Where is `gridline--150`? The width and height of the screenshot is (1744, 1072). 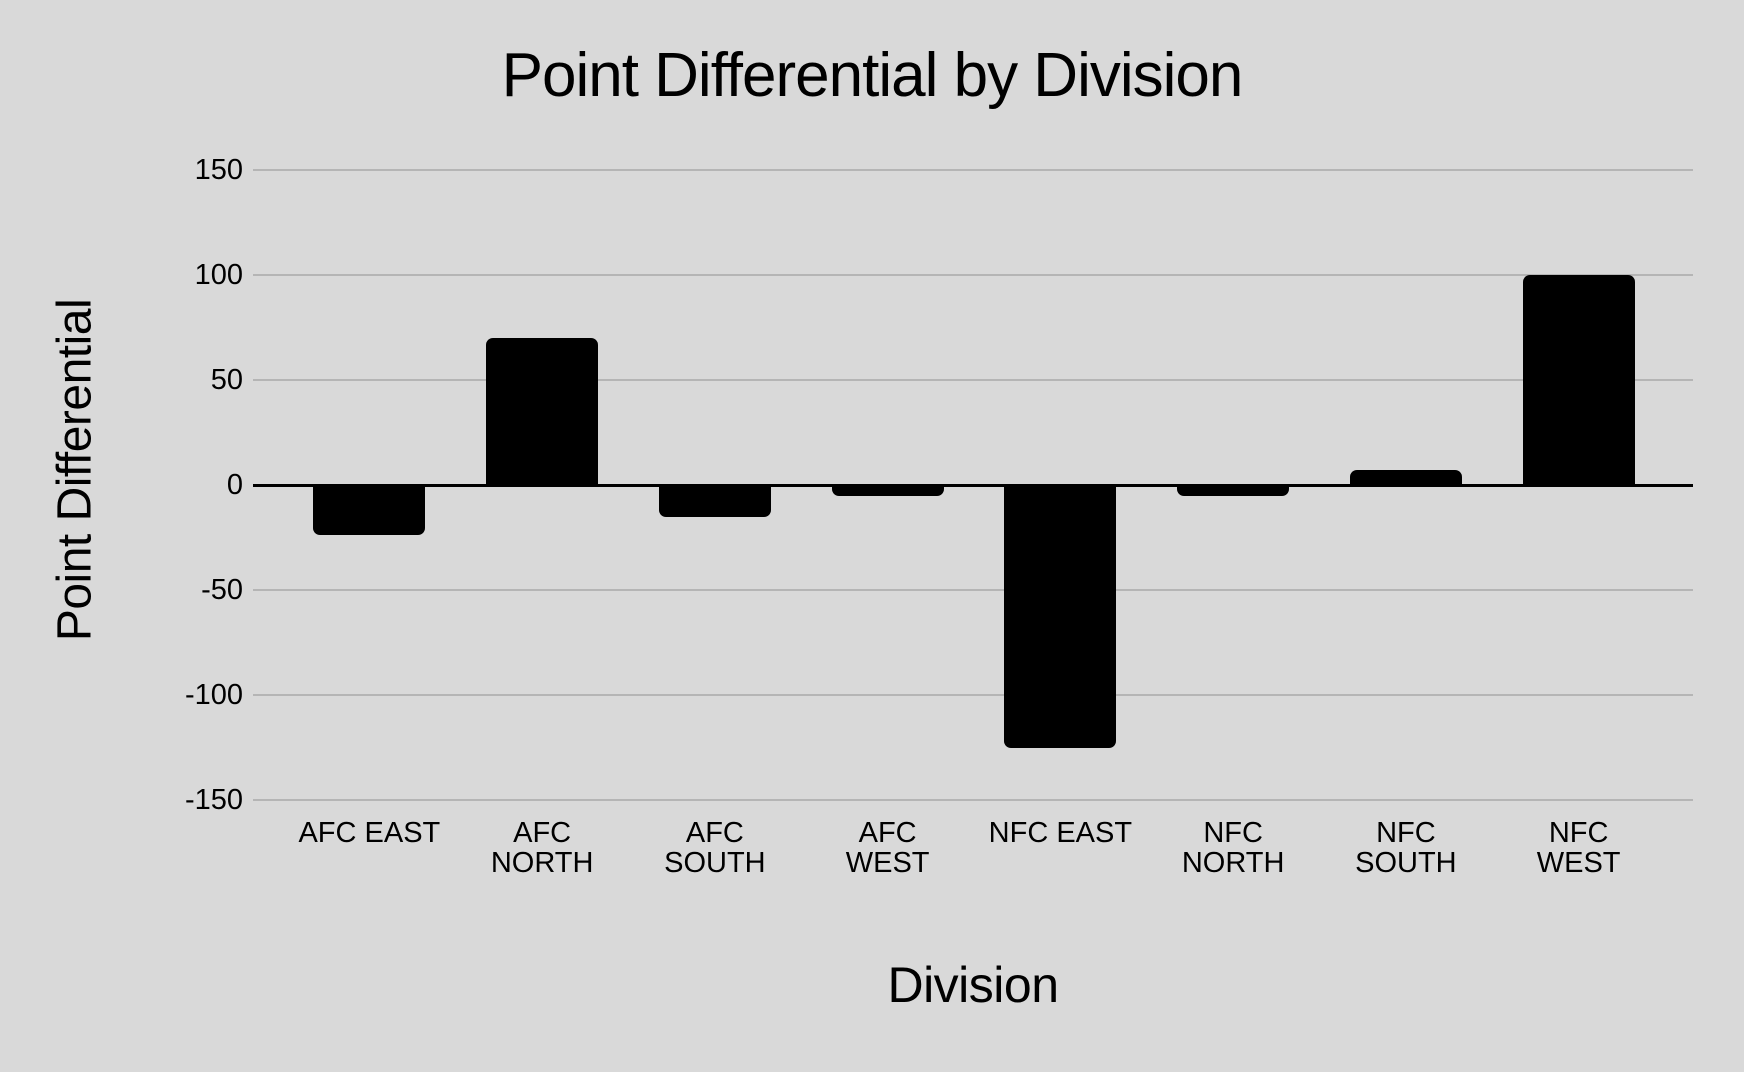 gridline--150 is located at coordinates (973, 800).